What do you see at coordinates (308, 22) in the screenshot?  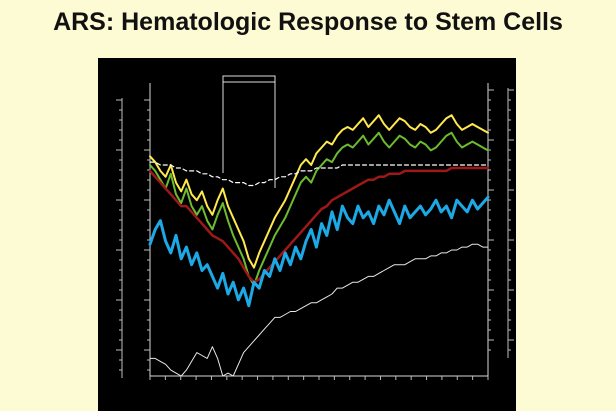 I see `slide-title: ARS: Hematologic Response to Stem Cells` at bounding box center [308, 22].